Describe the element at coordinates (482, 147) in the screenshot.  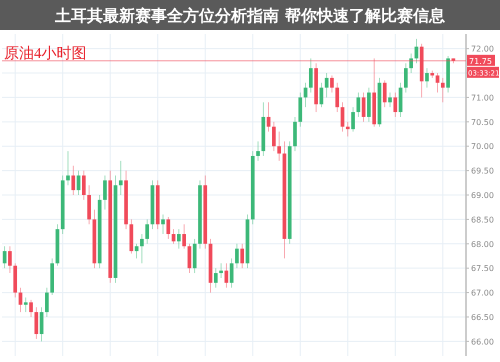
I see `y-tick-label: 70.00` at that location.